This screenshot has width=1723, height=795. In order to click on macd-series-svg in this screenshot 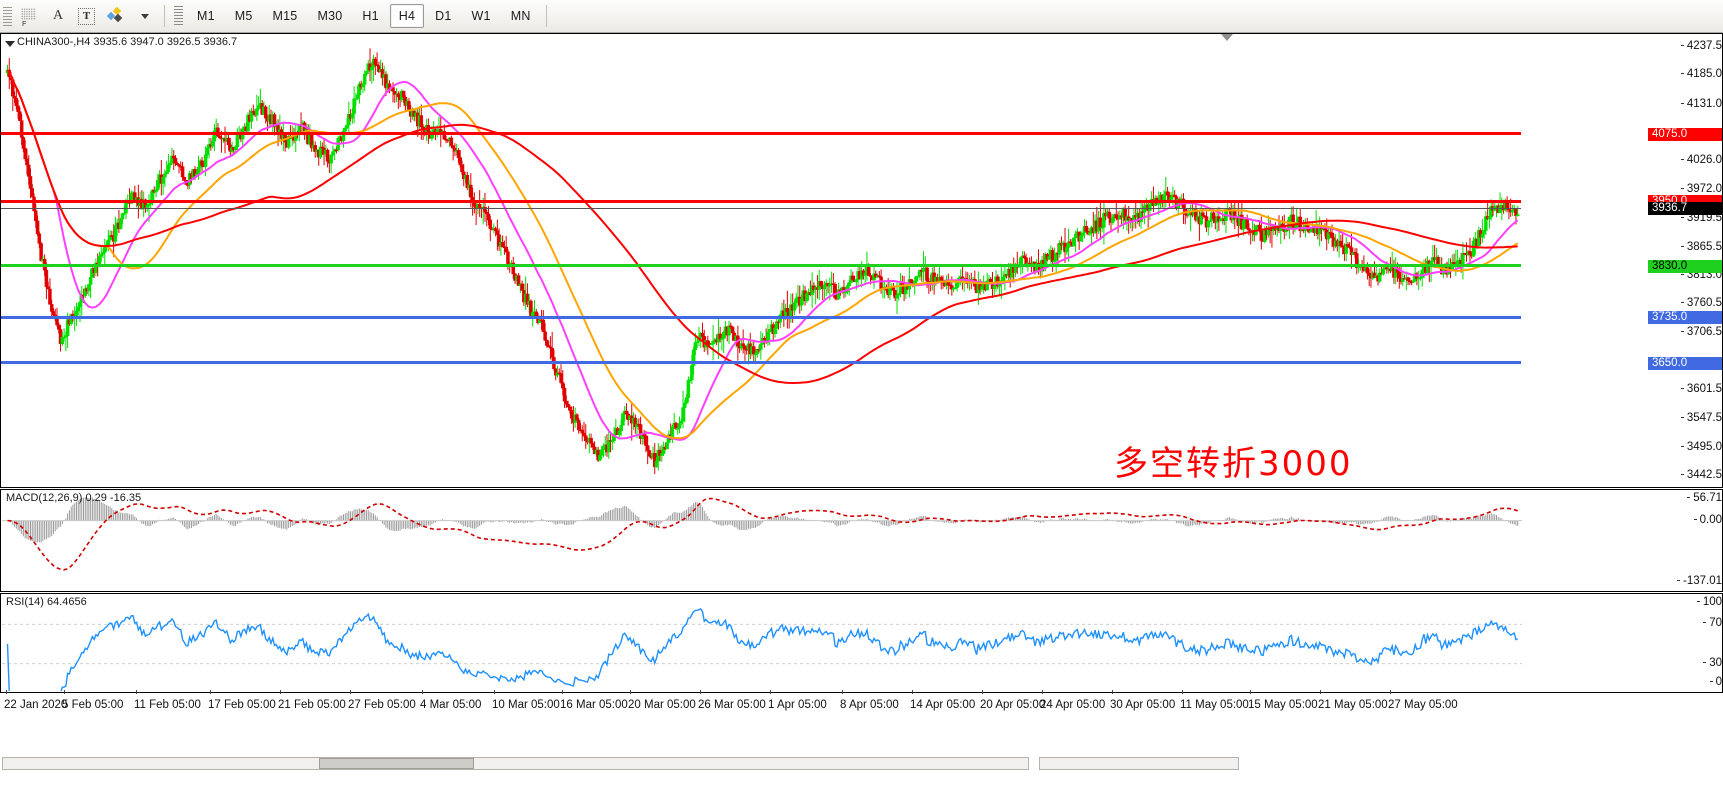, I will do `click(762, 534)`.